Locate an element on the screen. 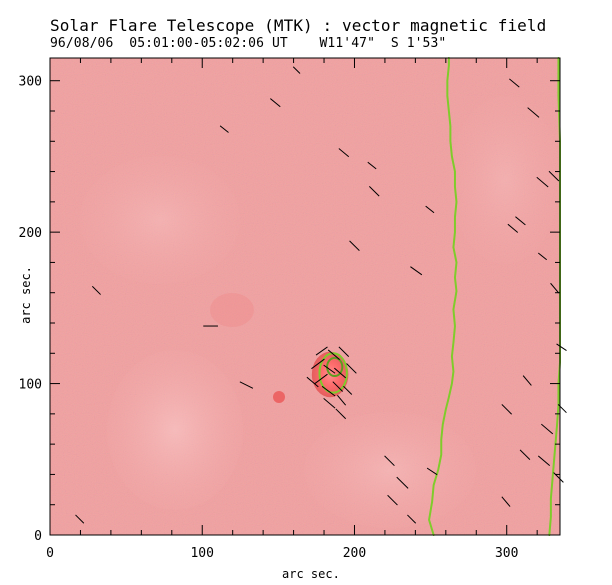 The height and width of the screenshot is (585, 612). sunspot-inner-contour is located at coordinates (335, 366).